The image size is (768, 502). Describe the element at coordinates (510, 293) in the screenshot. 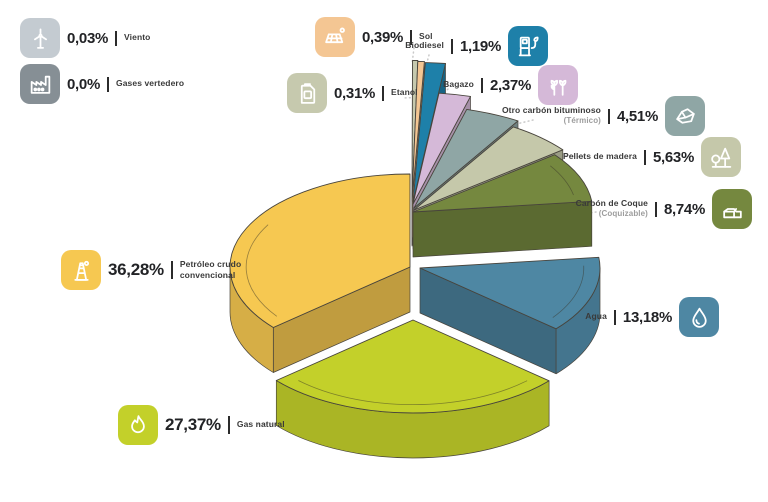

I see `pie-slice-agua` at that location.